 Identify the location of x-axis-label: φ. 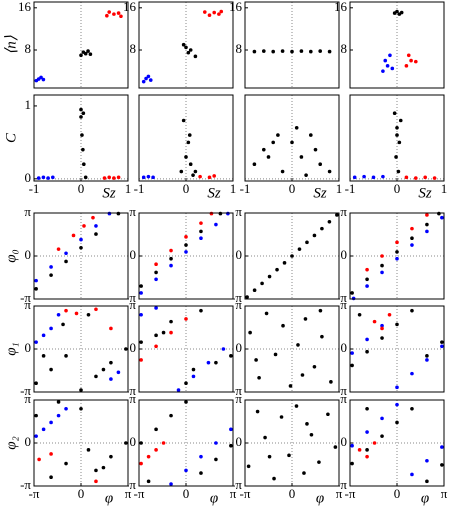
(425, 498).